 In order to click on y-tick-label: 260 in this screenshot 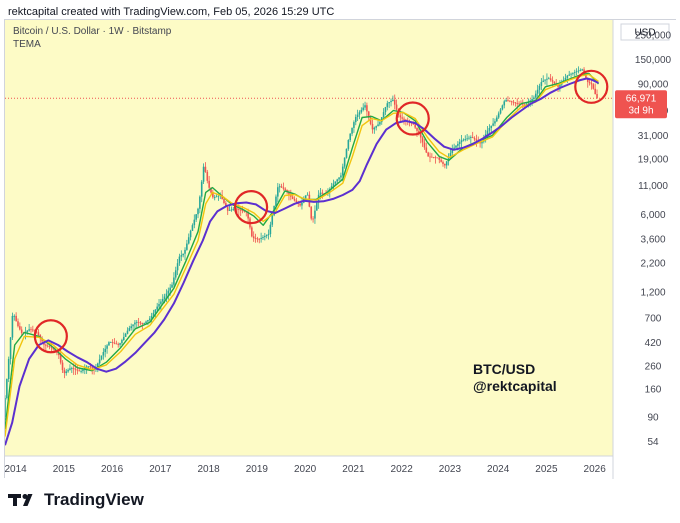, I will do `click(653, 366)`.